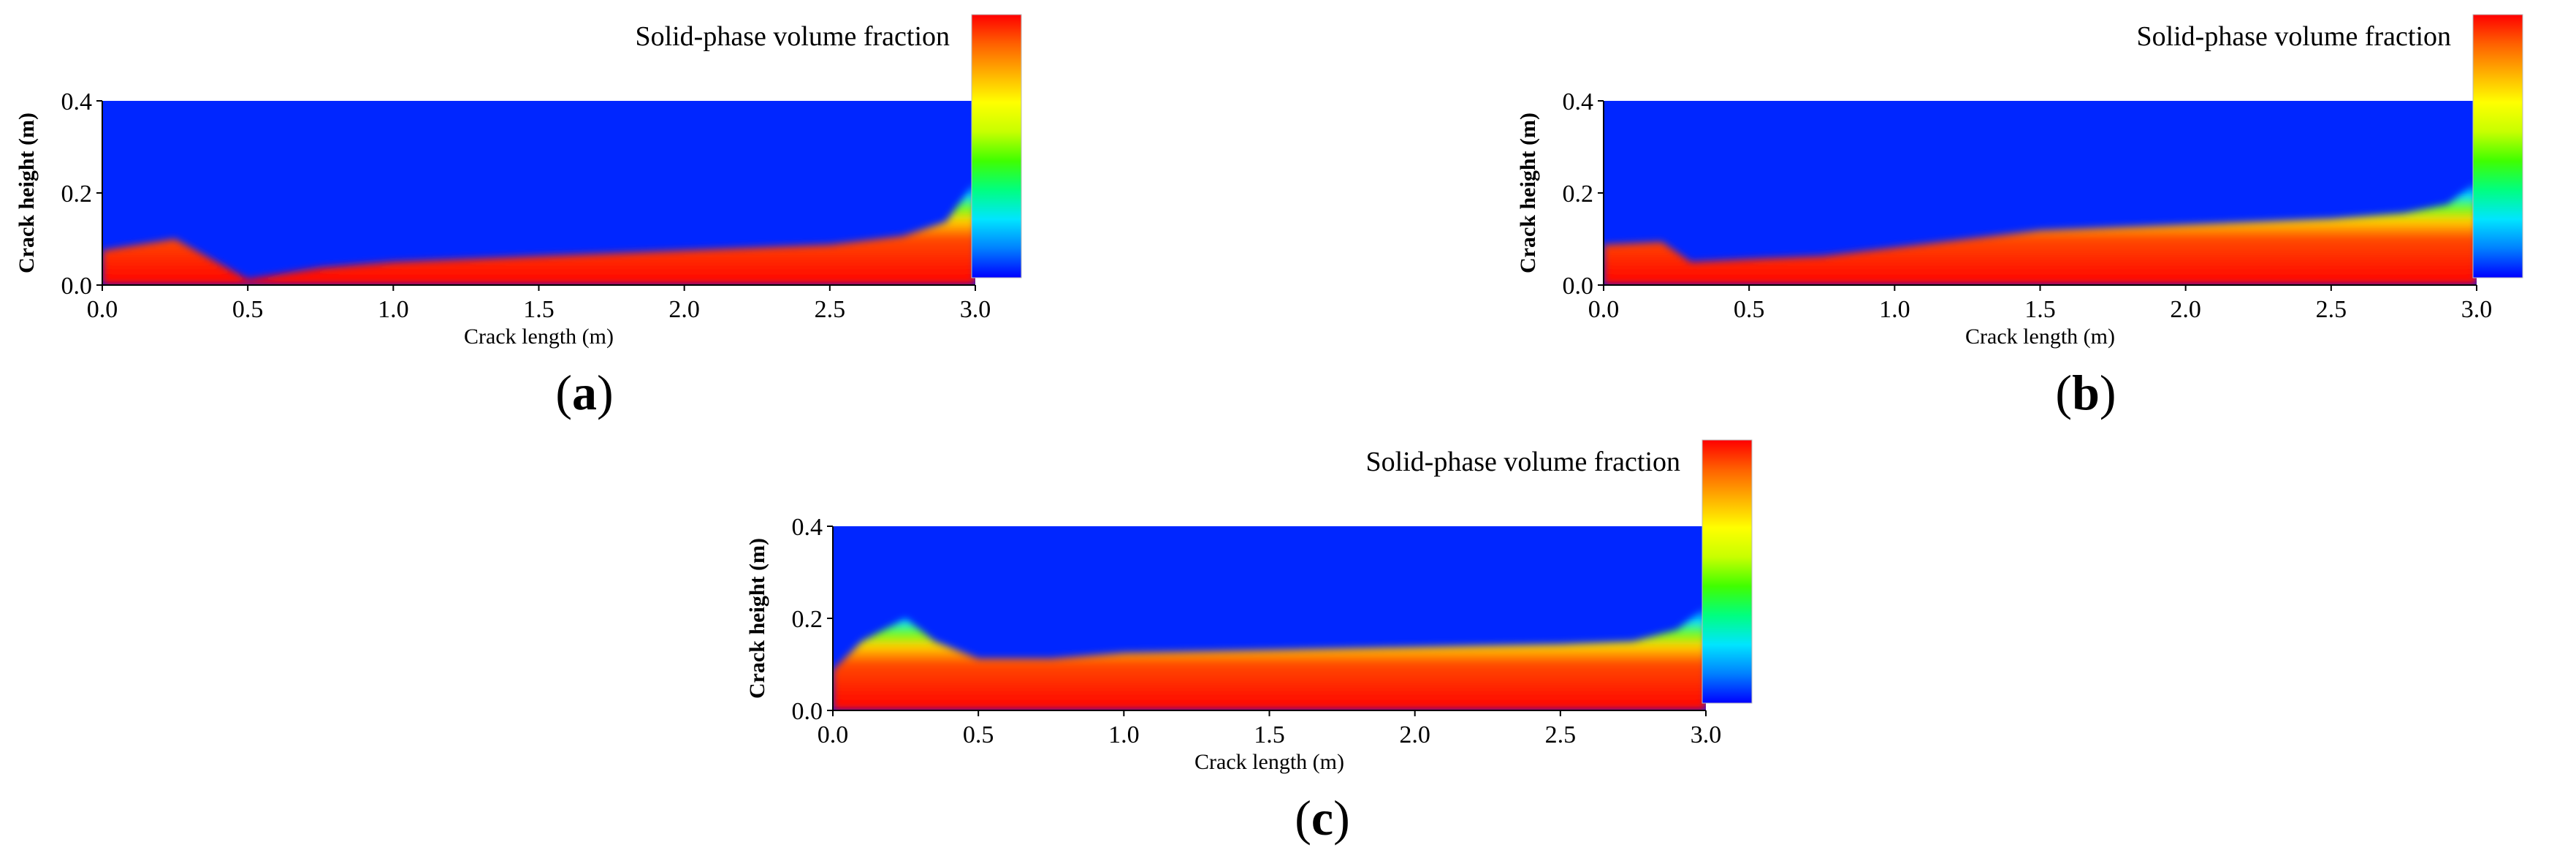 The image size is (2576, 861). Describe the element at coordinates (1323, 818) in the screenshot. I see `panel-label-c: (c)` at that location.